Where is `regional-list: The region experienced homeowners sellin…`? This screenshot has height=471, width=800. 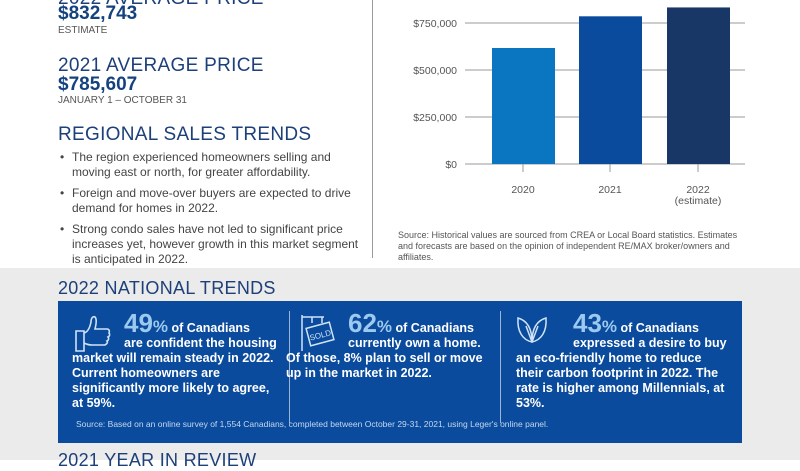 regional-list: The region experienced homeowners sellin… is located at coordinates (213, 211).